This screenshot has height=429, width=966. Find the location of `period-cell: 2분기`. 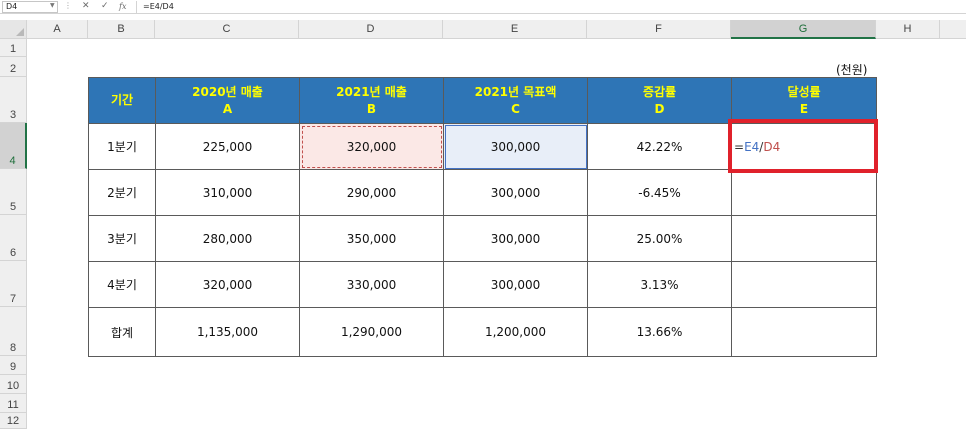

period-cell: 2분기 is located at coordinates (122, 192).